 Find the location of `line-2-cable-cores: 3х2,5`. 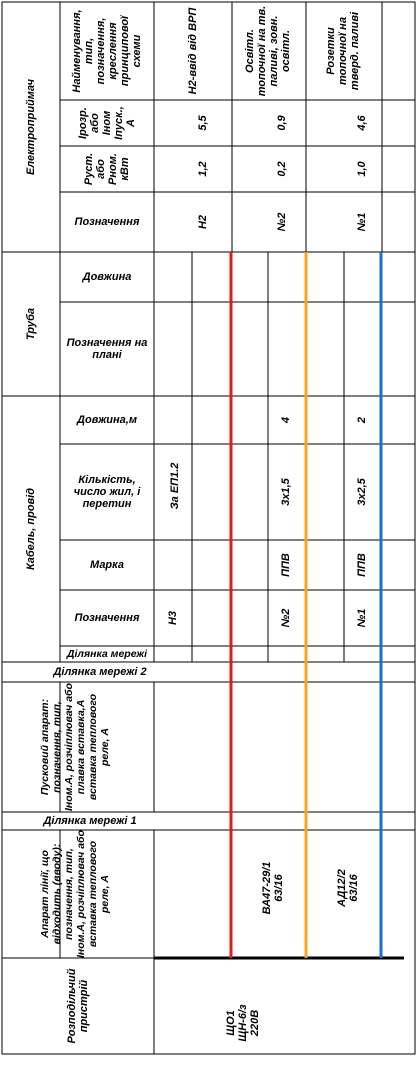

line-2-cable-cores: 3х2,5 is located at coordinates (362, 492).